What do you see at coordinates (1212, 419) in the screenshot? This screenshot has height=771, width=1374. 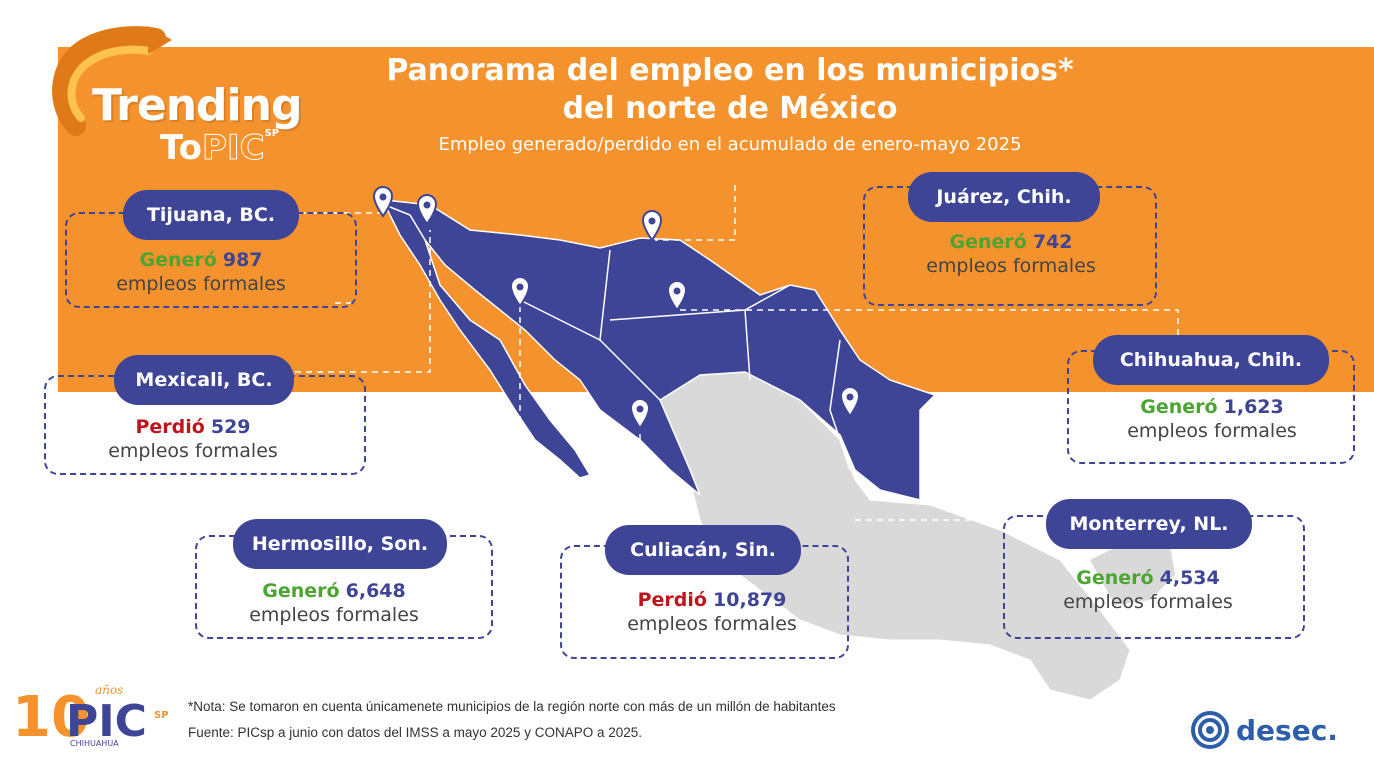 I see `stat-chihuahua: Generó 1,623 empleos formales` at bounding box center [1212, 419].